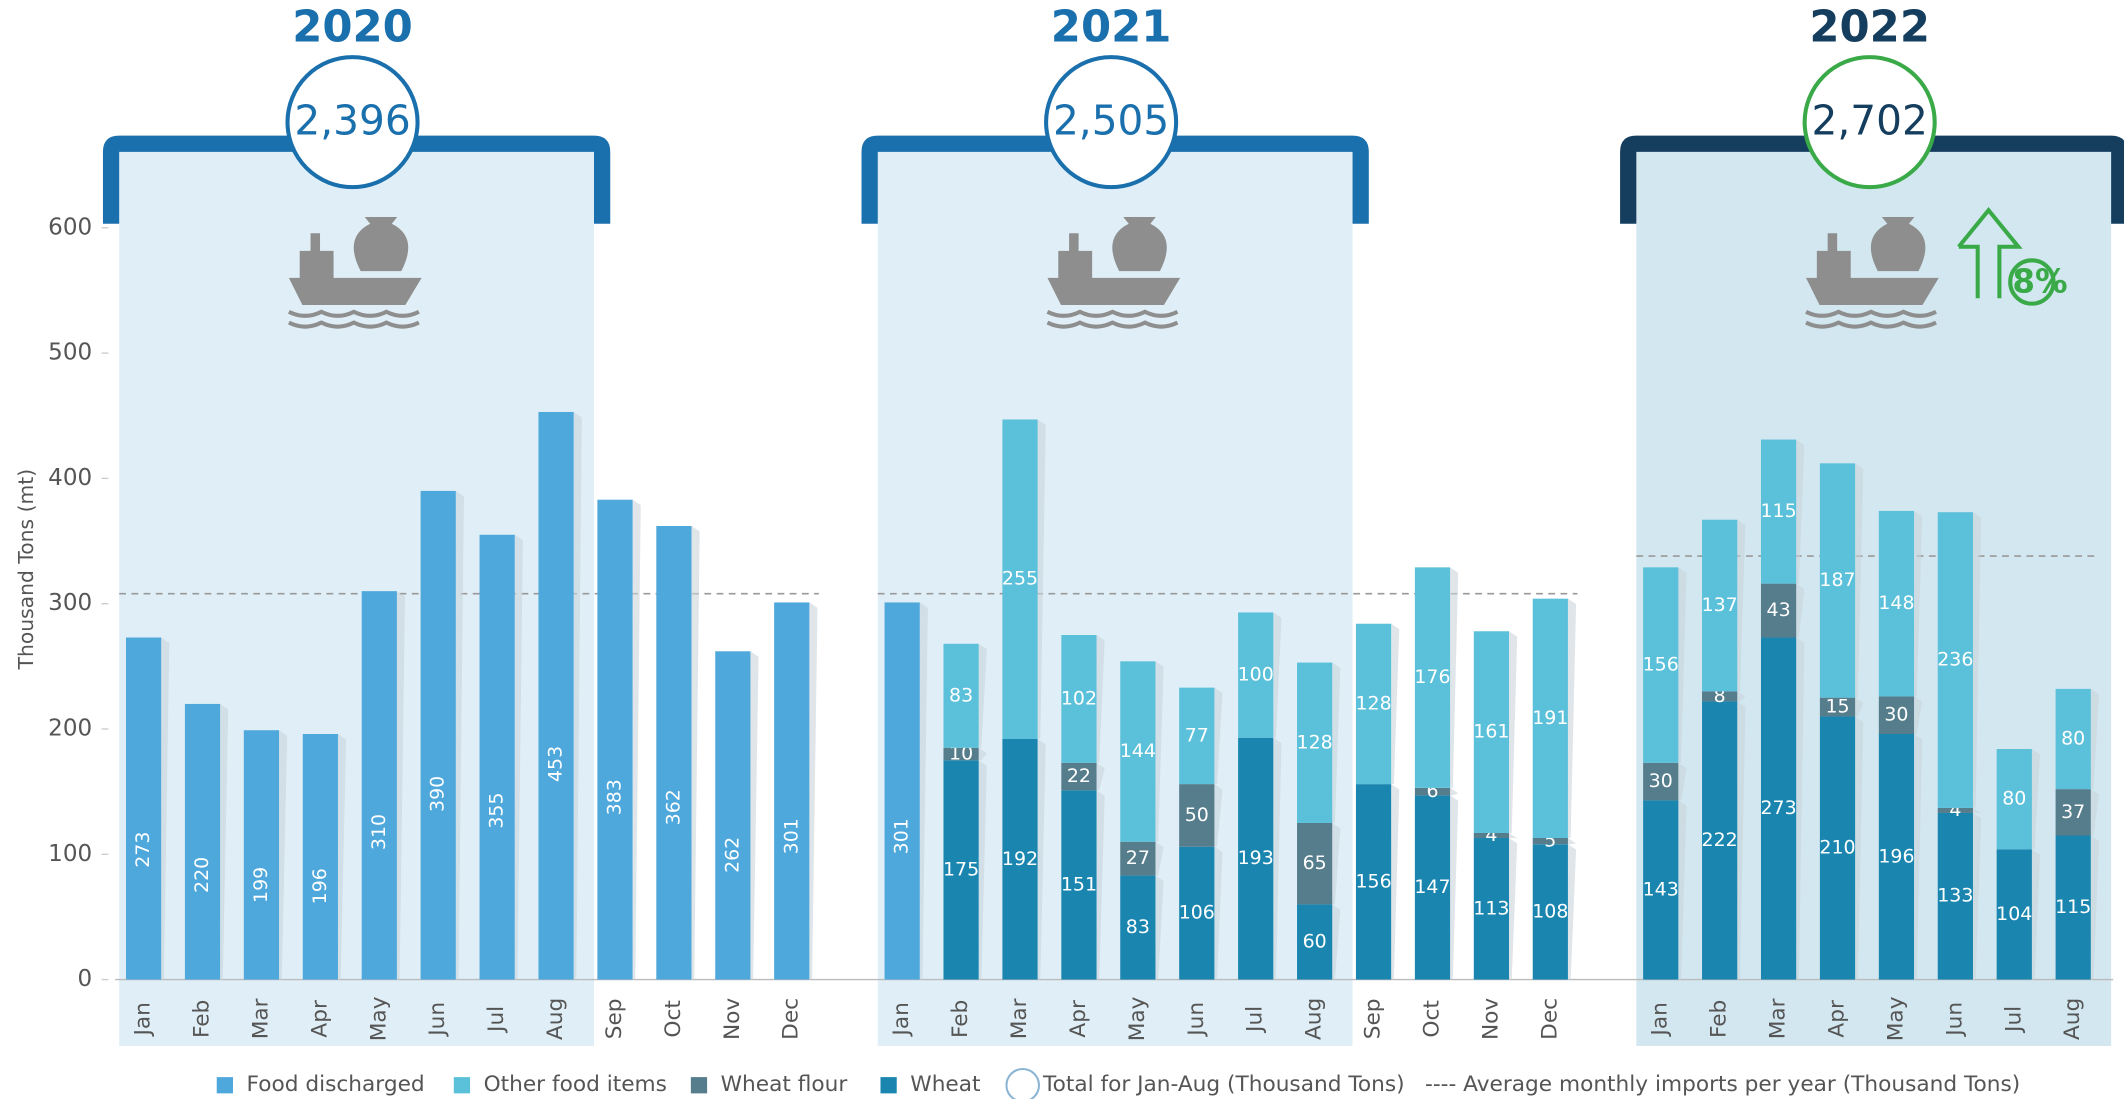  What do you see at coordinates (1896, 603) in the screenshot?
I see `value-label: 148` at bounding box center [1896, 603].